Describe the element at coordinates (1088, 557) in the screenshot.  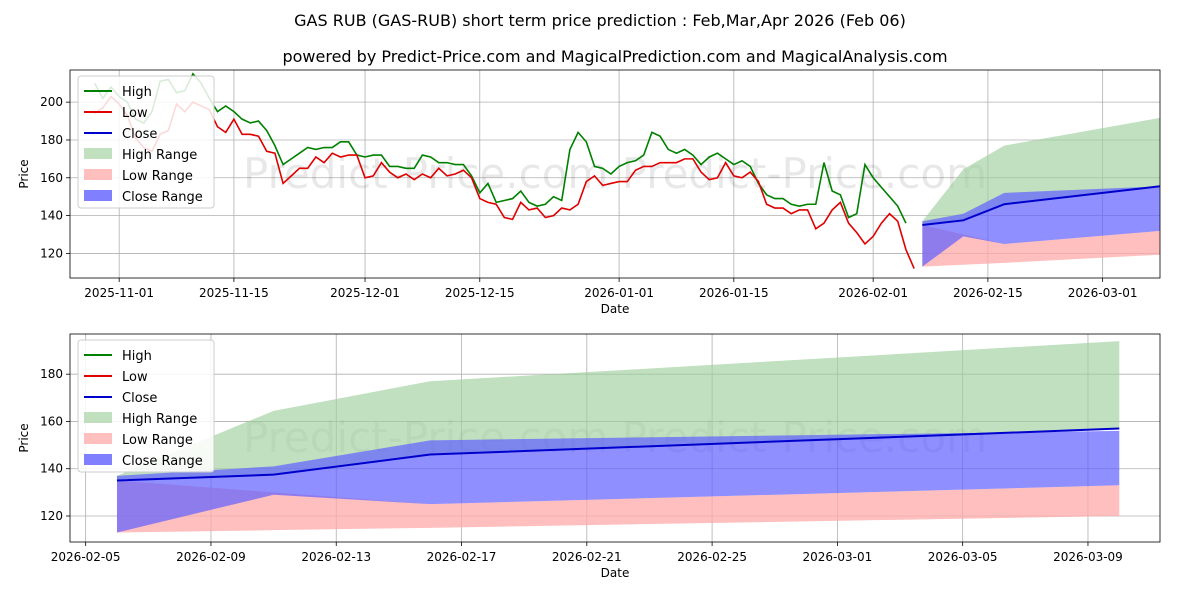
I see `x-tick-label: 2026-03-09` at that location.